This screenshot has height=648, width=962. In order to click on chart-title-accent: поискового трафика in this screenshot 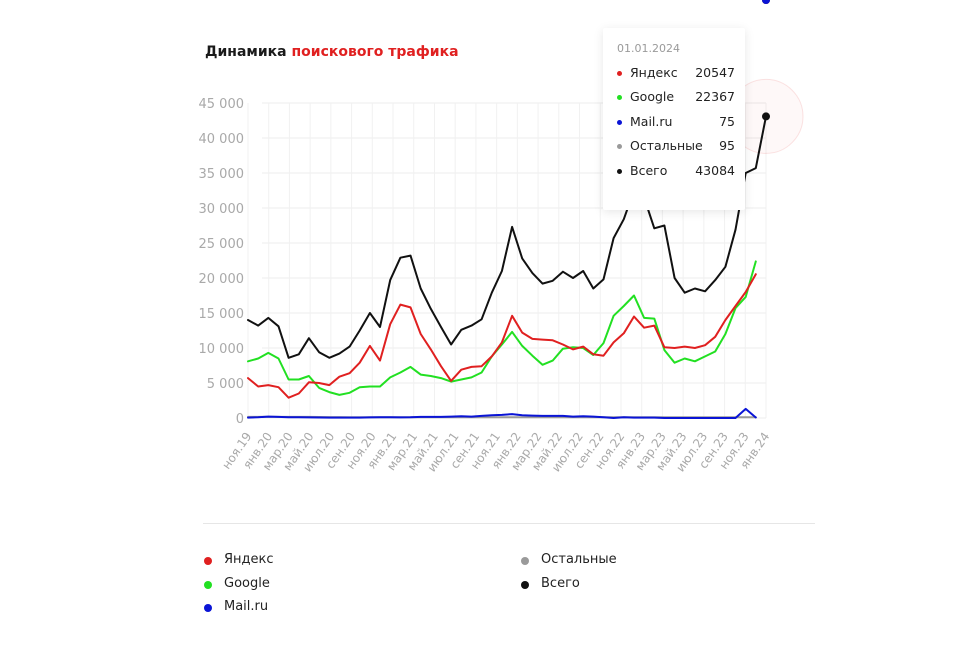, I will do `click(375, 52)`.